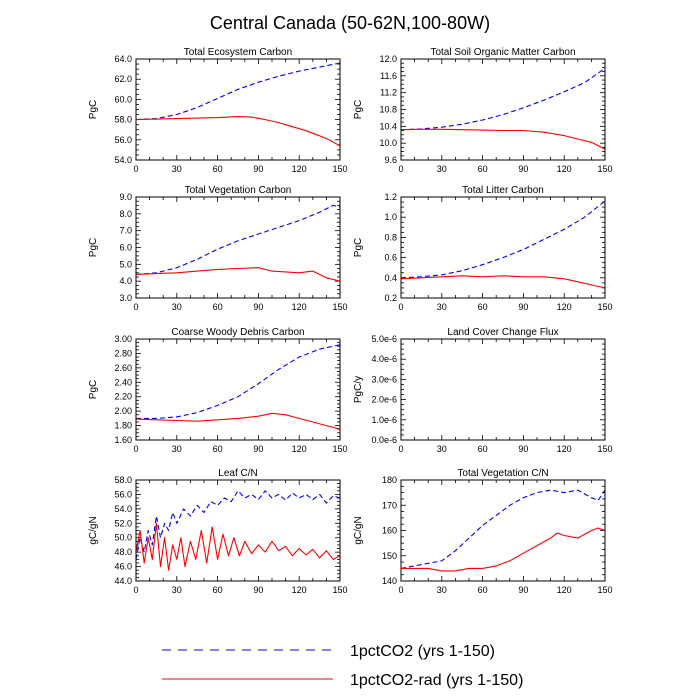 The width and height of the screenshot is (700, 700). Describe the element at coordinates (384, 440) in the screenshot. I see `y-tick-label-land-cover-change-flux: 0.0e-6` at that location.